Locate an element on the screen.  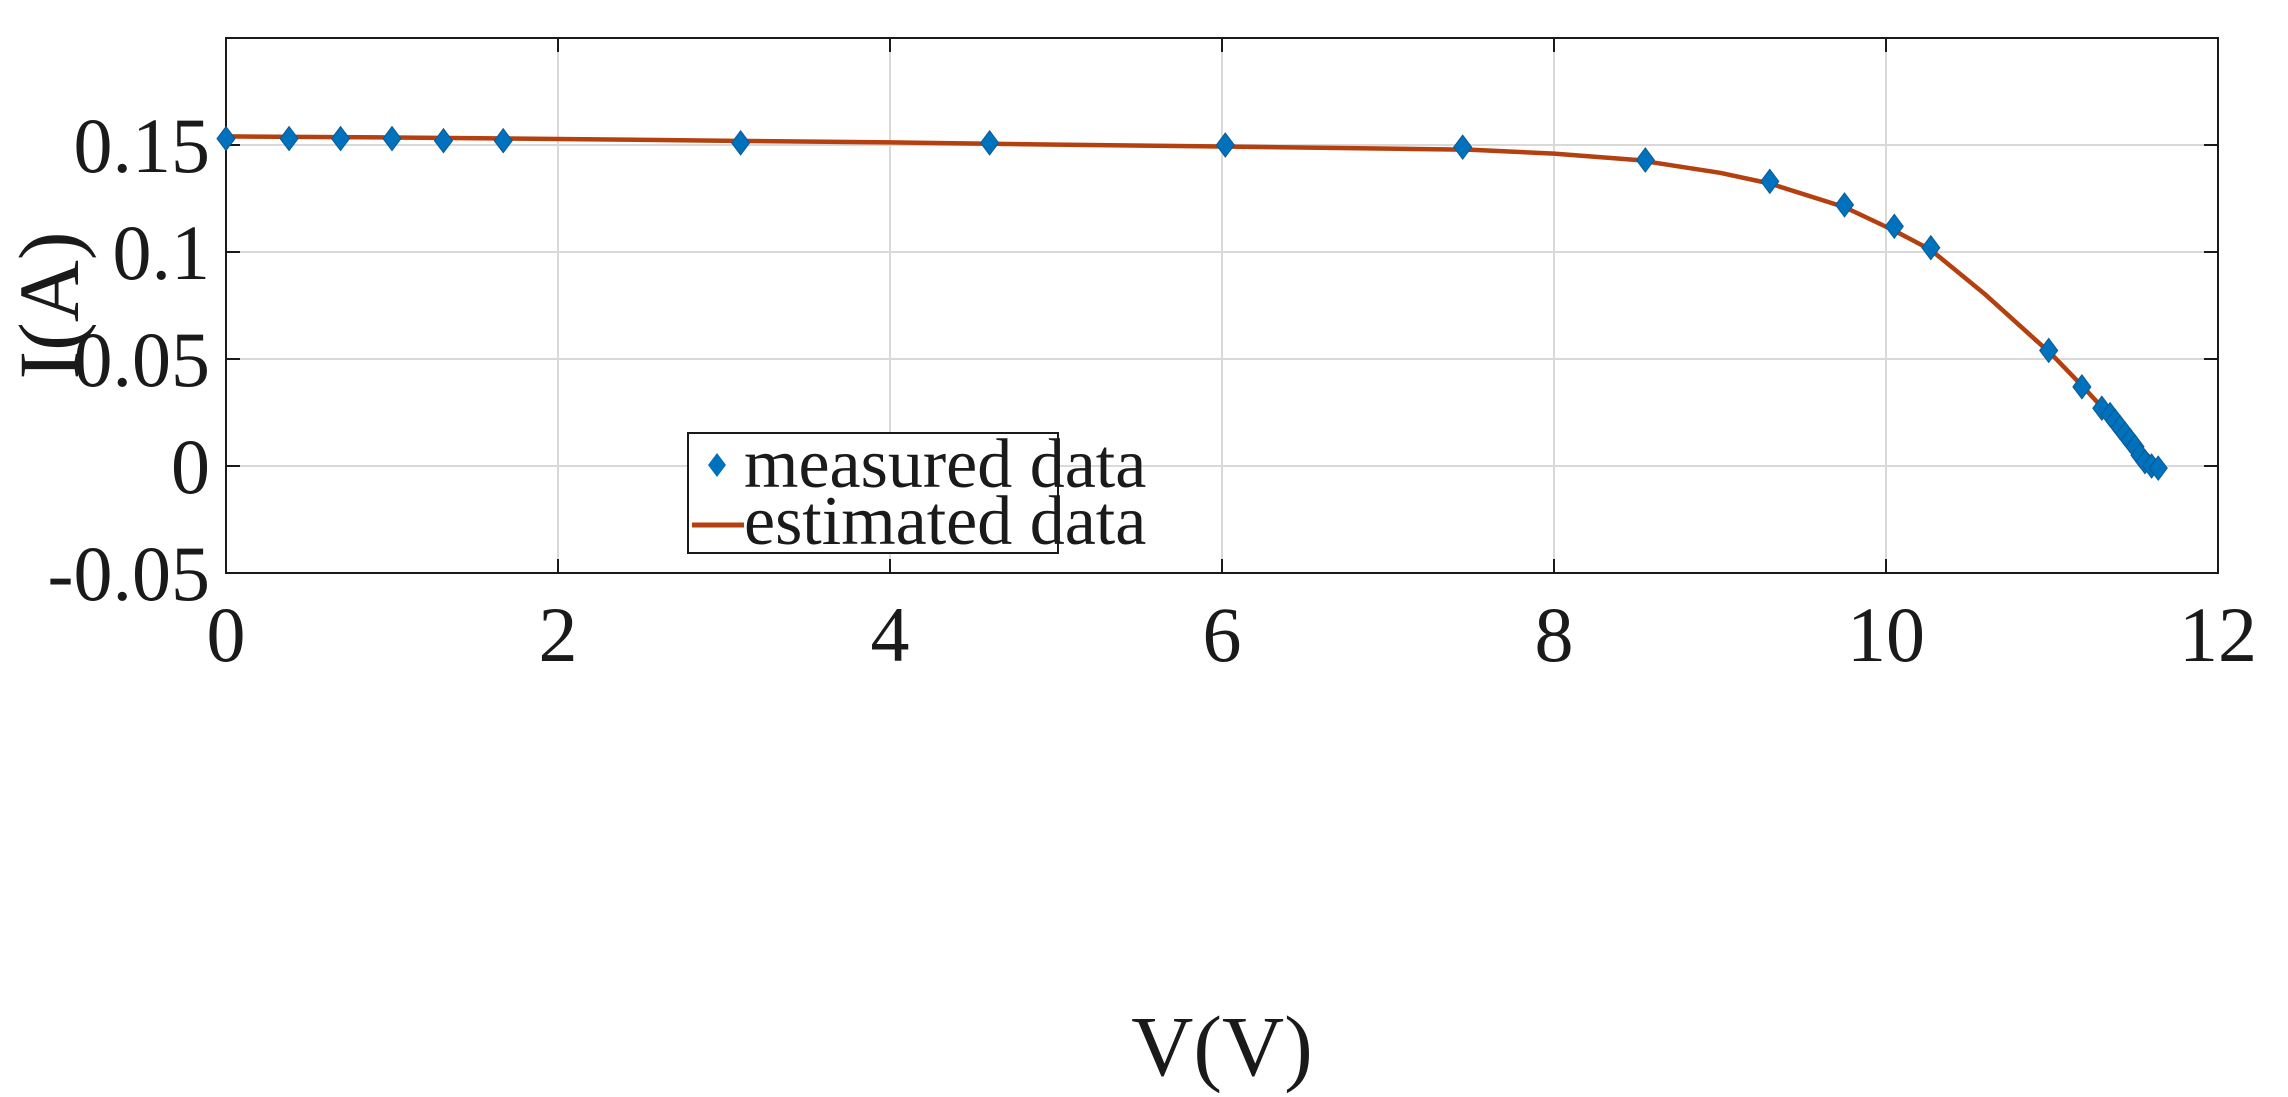
x-tick-label-6: 12 is located at coordinates (2218, 634).